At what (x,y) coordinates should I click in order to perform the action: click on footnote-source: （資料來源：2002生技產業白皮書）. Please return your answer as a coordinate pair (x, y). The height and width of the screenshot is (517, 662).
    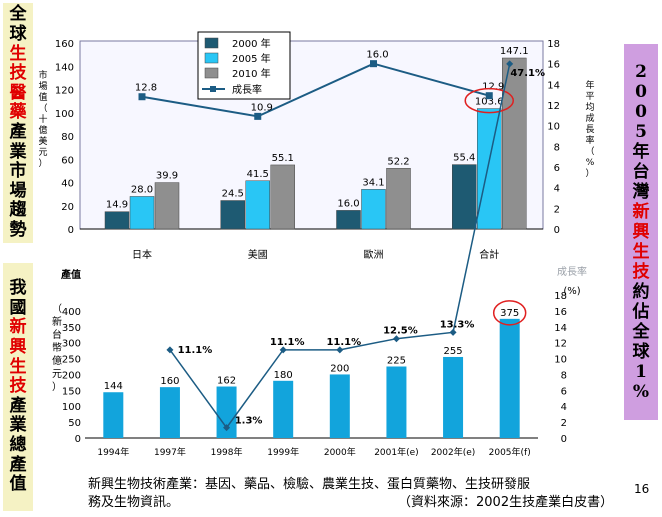
    Looking at the image, I should click on (506, 502).